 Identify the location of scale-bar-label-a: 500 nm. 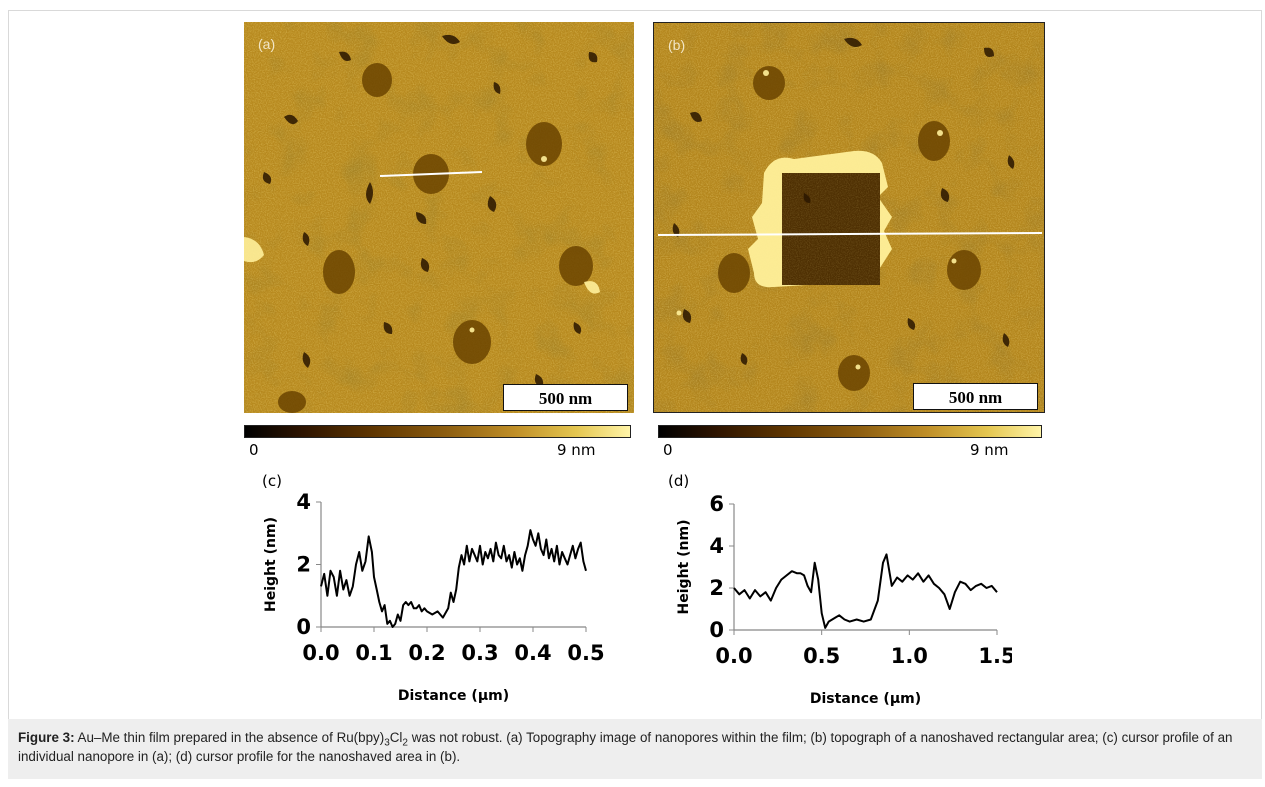
(565, 397).